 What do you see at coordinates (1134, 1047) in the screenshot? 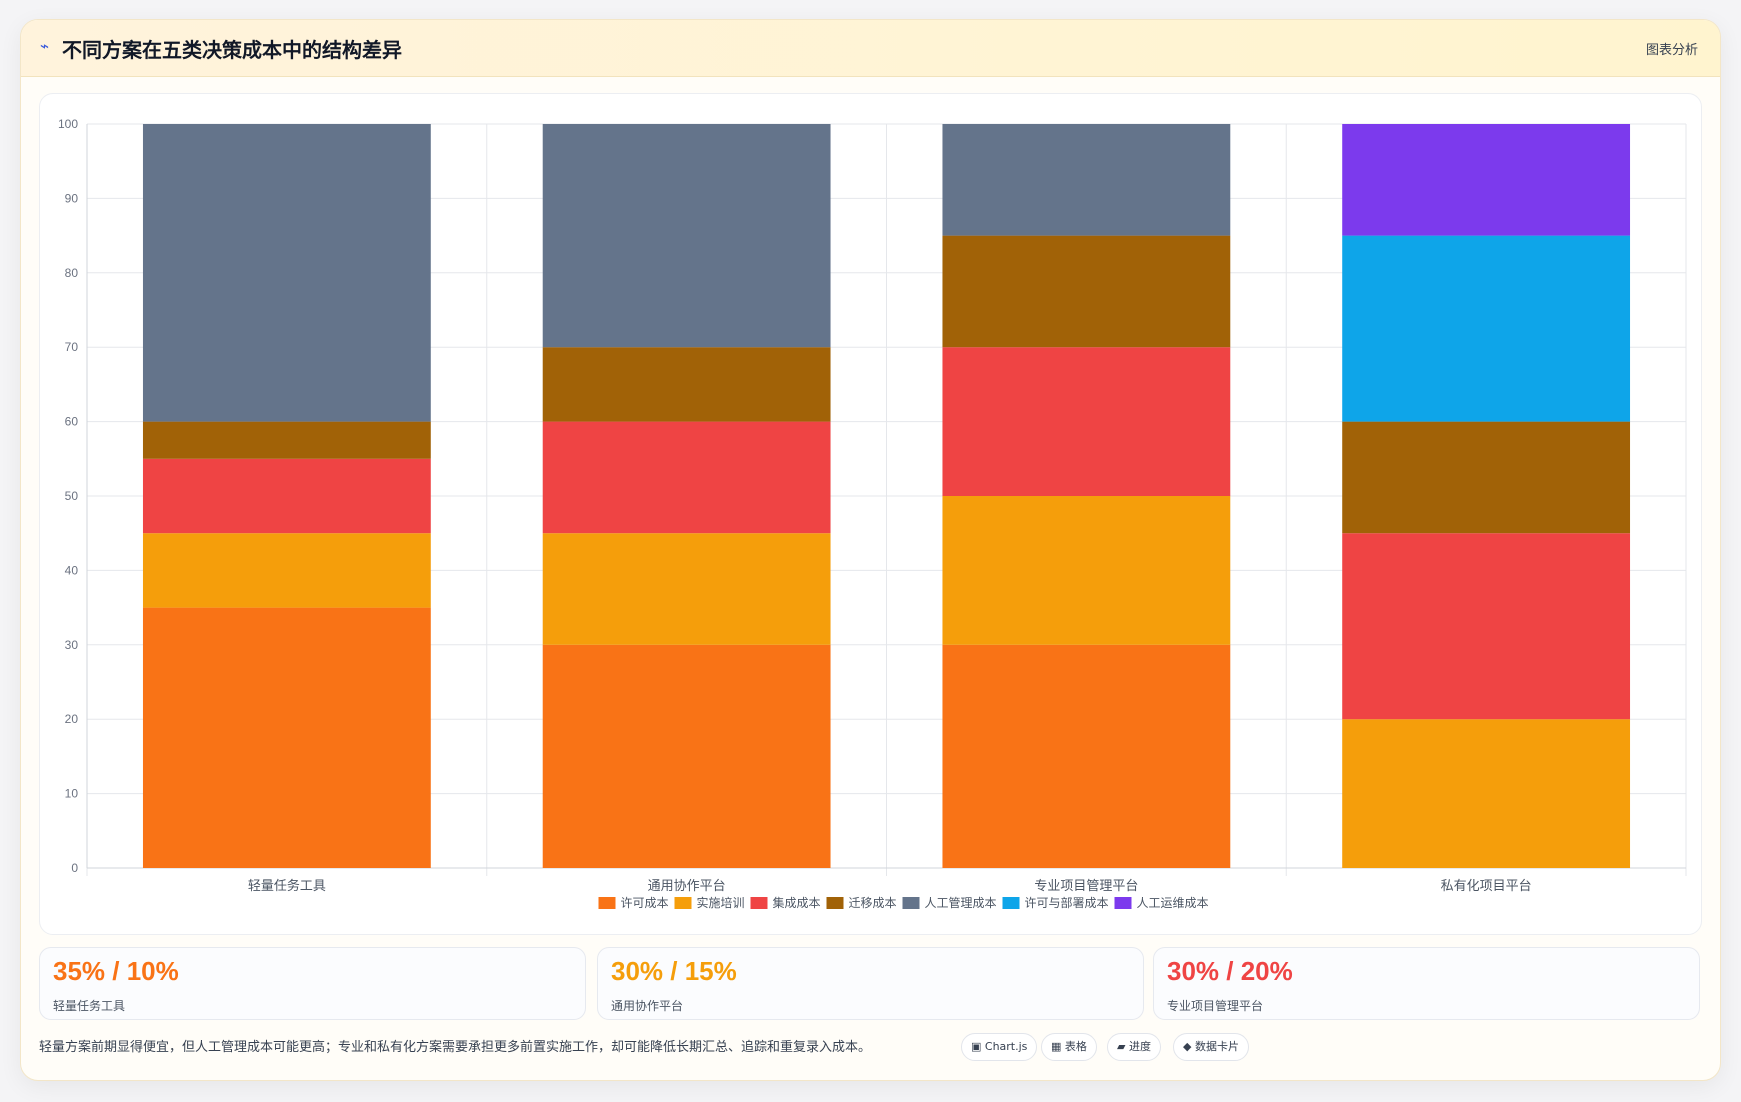
I see `chip-progress: ▰ 进度` at bounding box center [1134, 1047].